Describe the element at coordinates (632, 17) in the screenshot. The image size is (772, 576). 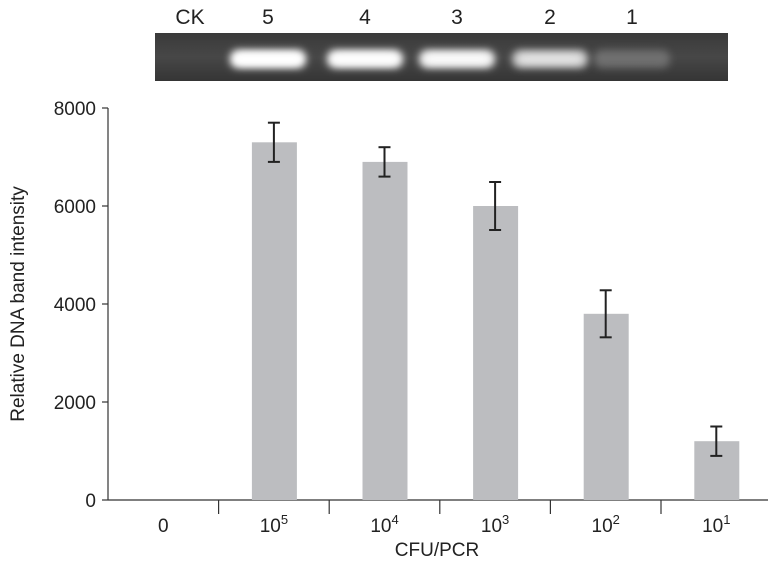
I see `gel-lane-label: 1` at that location.